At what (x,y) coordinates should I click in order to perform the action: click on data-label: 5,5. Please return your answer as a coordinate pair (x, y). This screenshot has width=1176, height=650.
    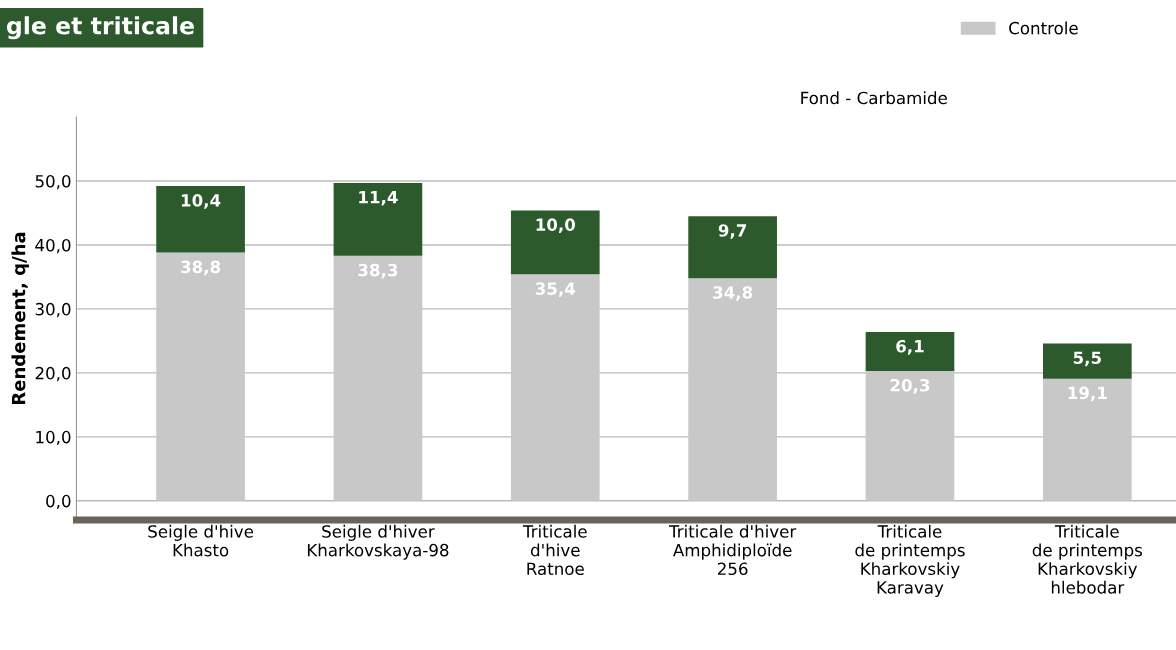
    Looking at the image, I should click on (1087, 359).